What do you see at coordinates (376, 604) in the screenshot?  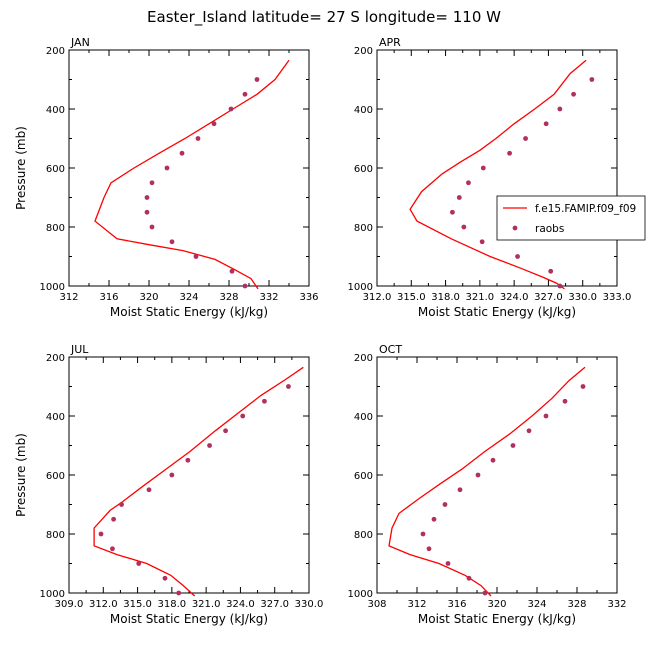 I see `x-tick-label: 308` at bounding box center [376, 604].